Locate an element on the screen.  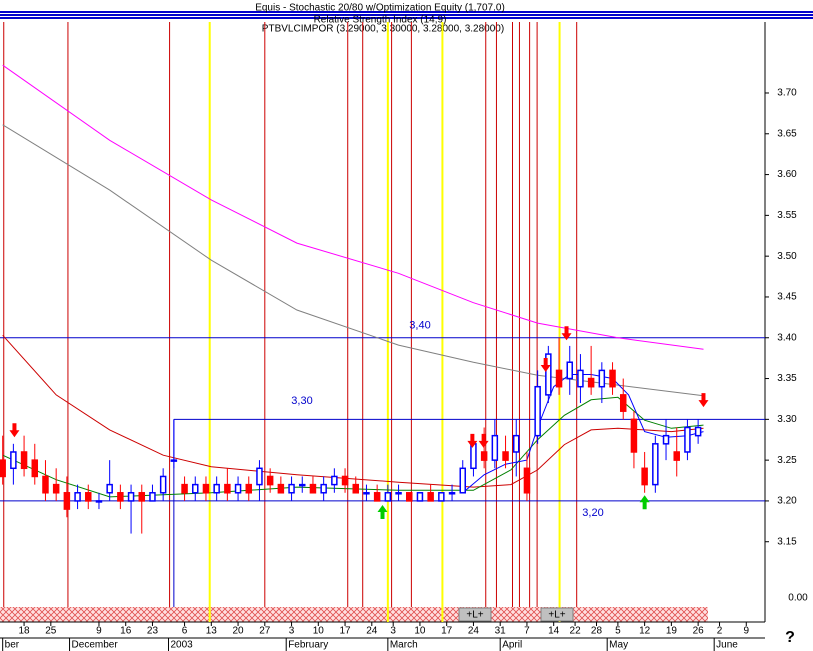
y-tick-label: 3.60 is located at coordinates (787, 174).